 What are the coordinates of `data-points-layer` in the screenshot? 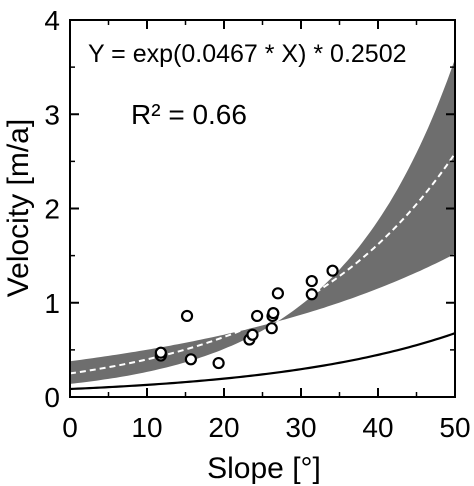 It's located at (246, 317).